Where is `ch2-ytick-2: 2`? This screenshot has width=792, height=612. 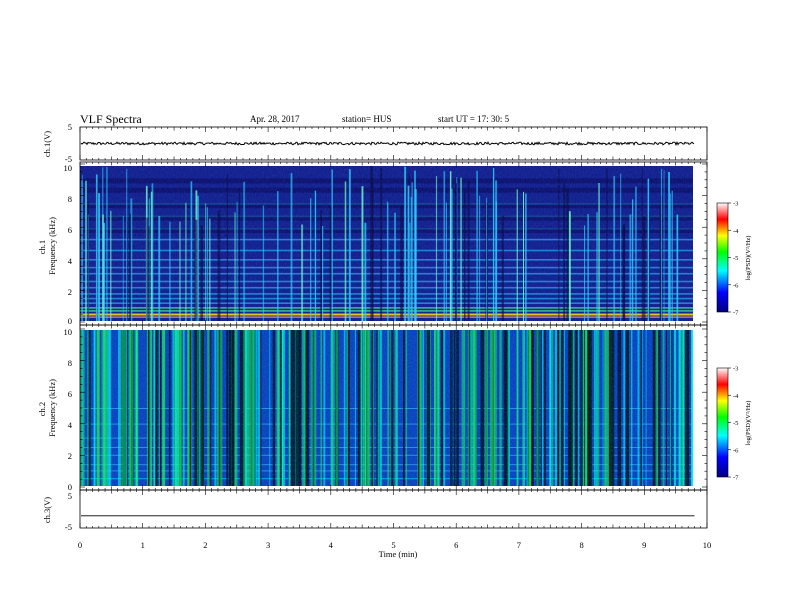
ch2-ytick-2: 2 is located at coordinates (70, 456).